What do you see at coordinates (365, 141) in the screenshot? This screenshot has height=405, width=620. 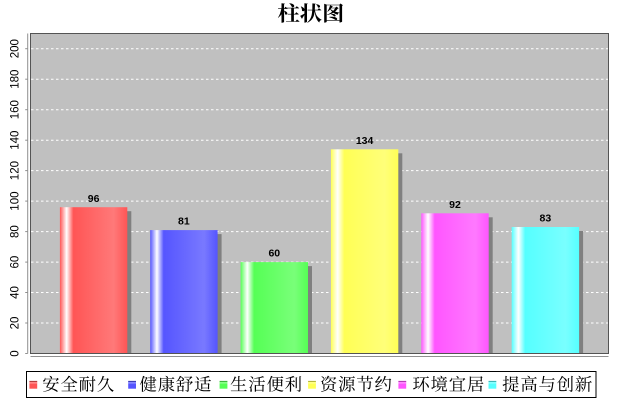 I see `svg-text: 134` at bounding box center [365, 141].